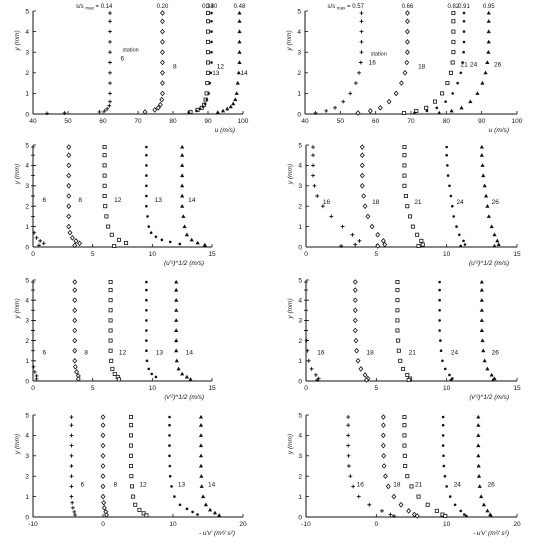  I want to click on station-label: 14, so click(245, 73).